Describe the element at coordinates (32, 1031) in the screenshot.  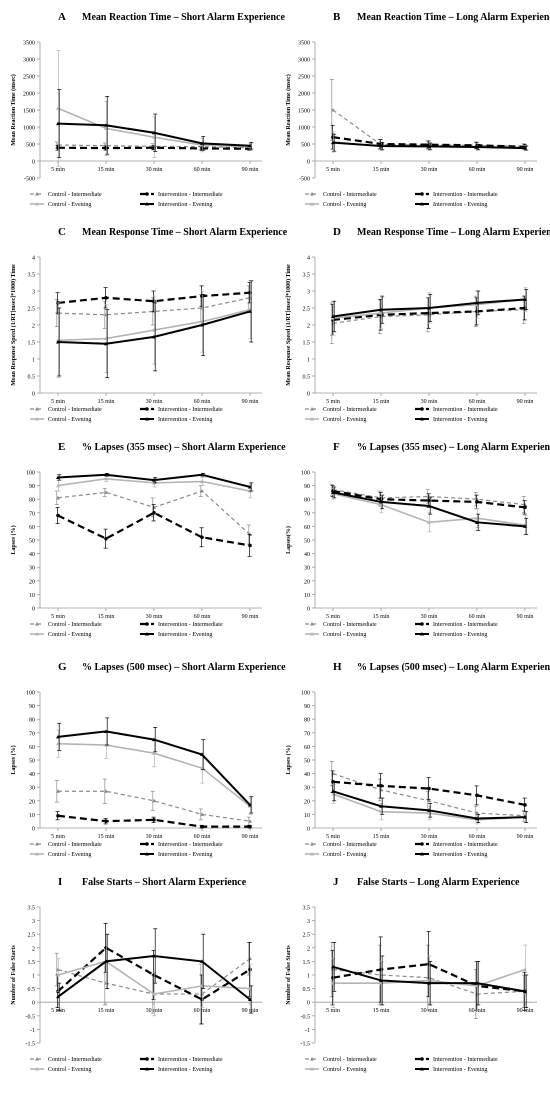
I see `y-tick-label: -1` at that location.